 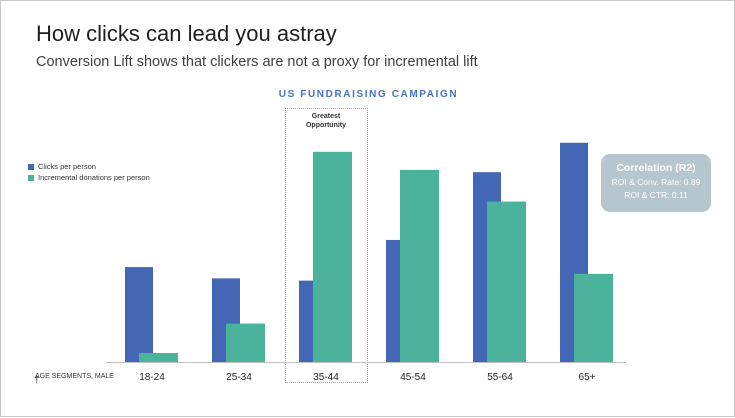 What do you see at coordinates (326, 125) in the screenshot?
I see `greatest-opportunity-line2: Opportunity` at bounding box center [326, 125].